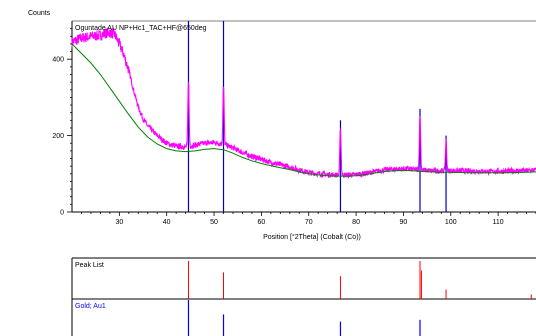  What do you see at coordinates (356, 222) in the screenshot?
I see `x-tick-label: 80` at bounding box center [356, 222].